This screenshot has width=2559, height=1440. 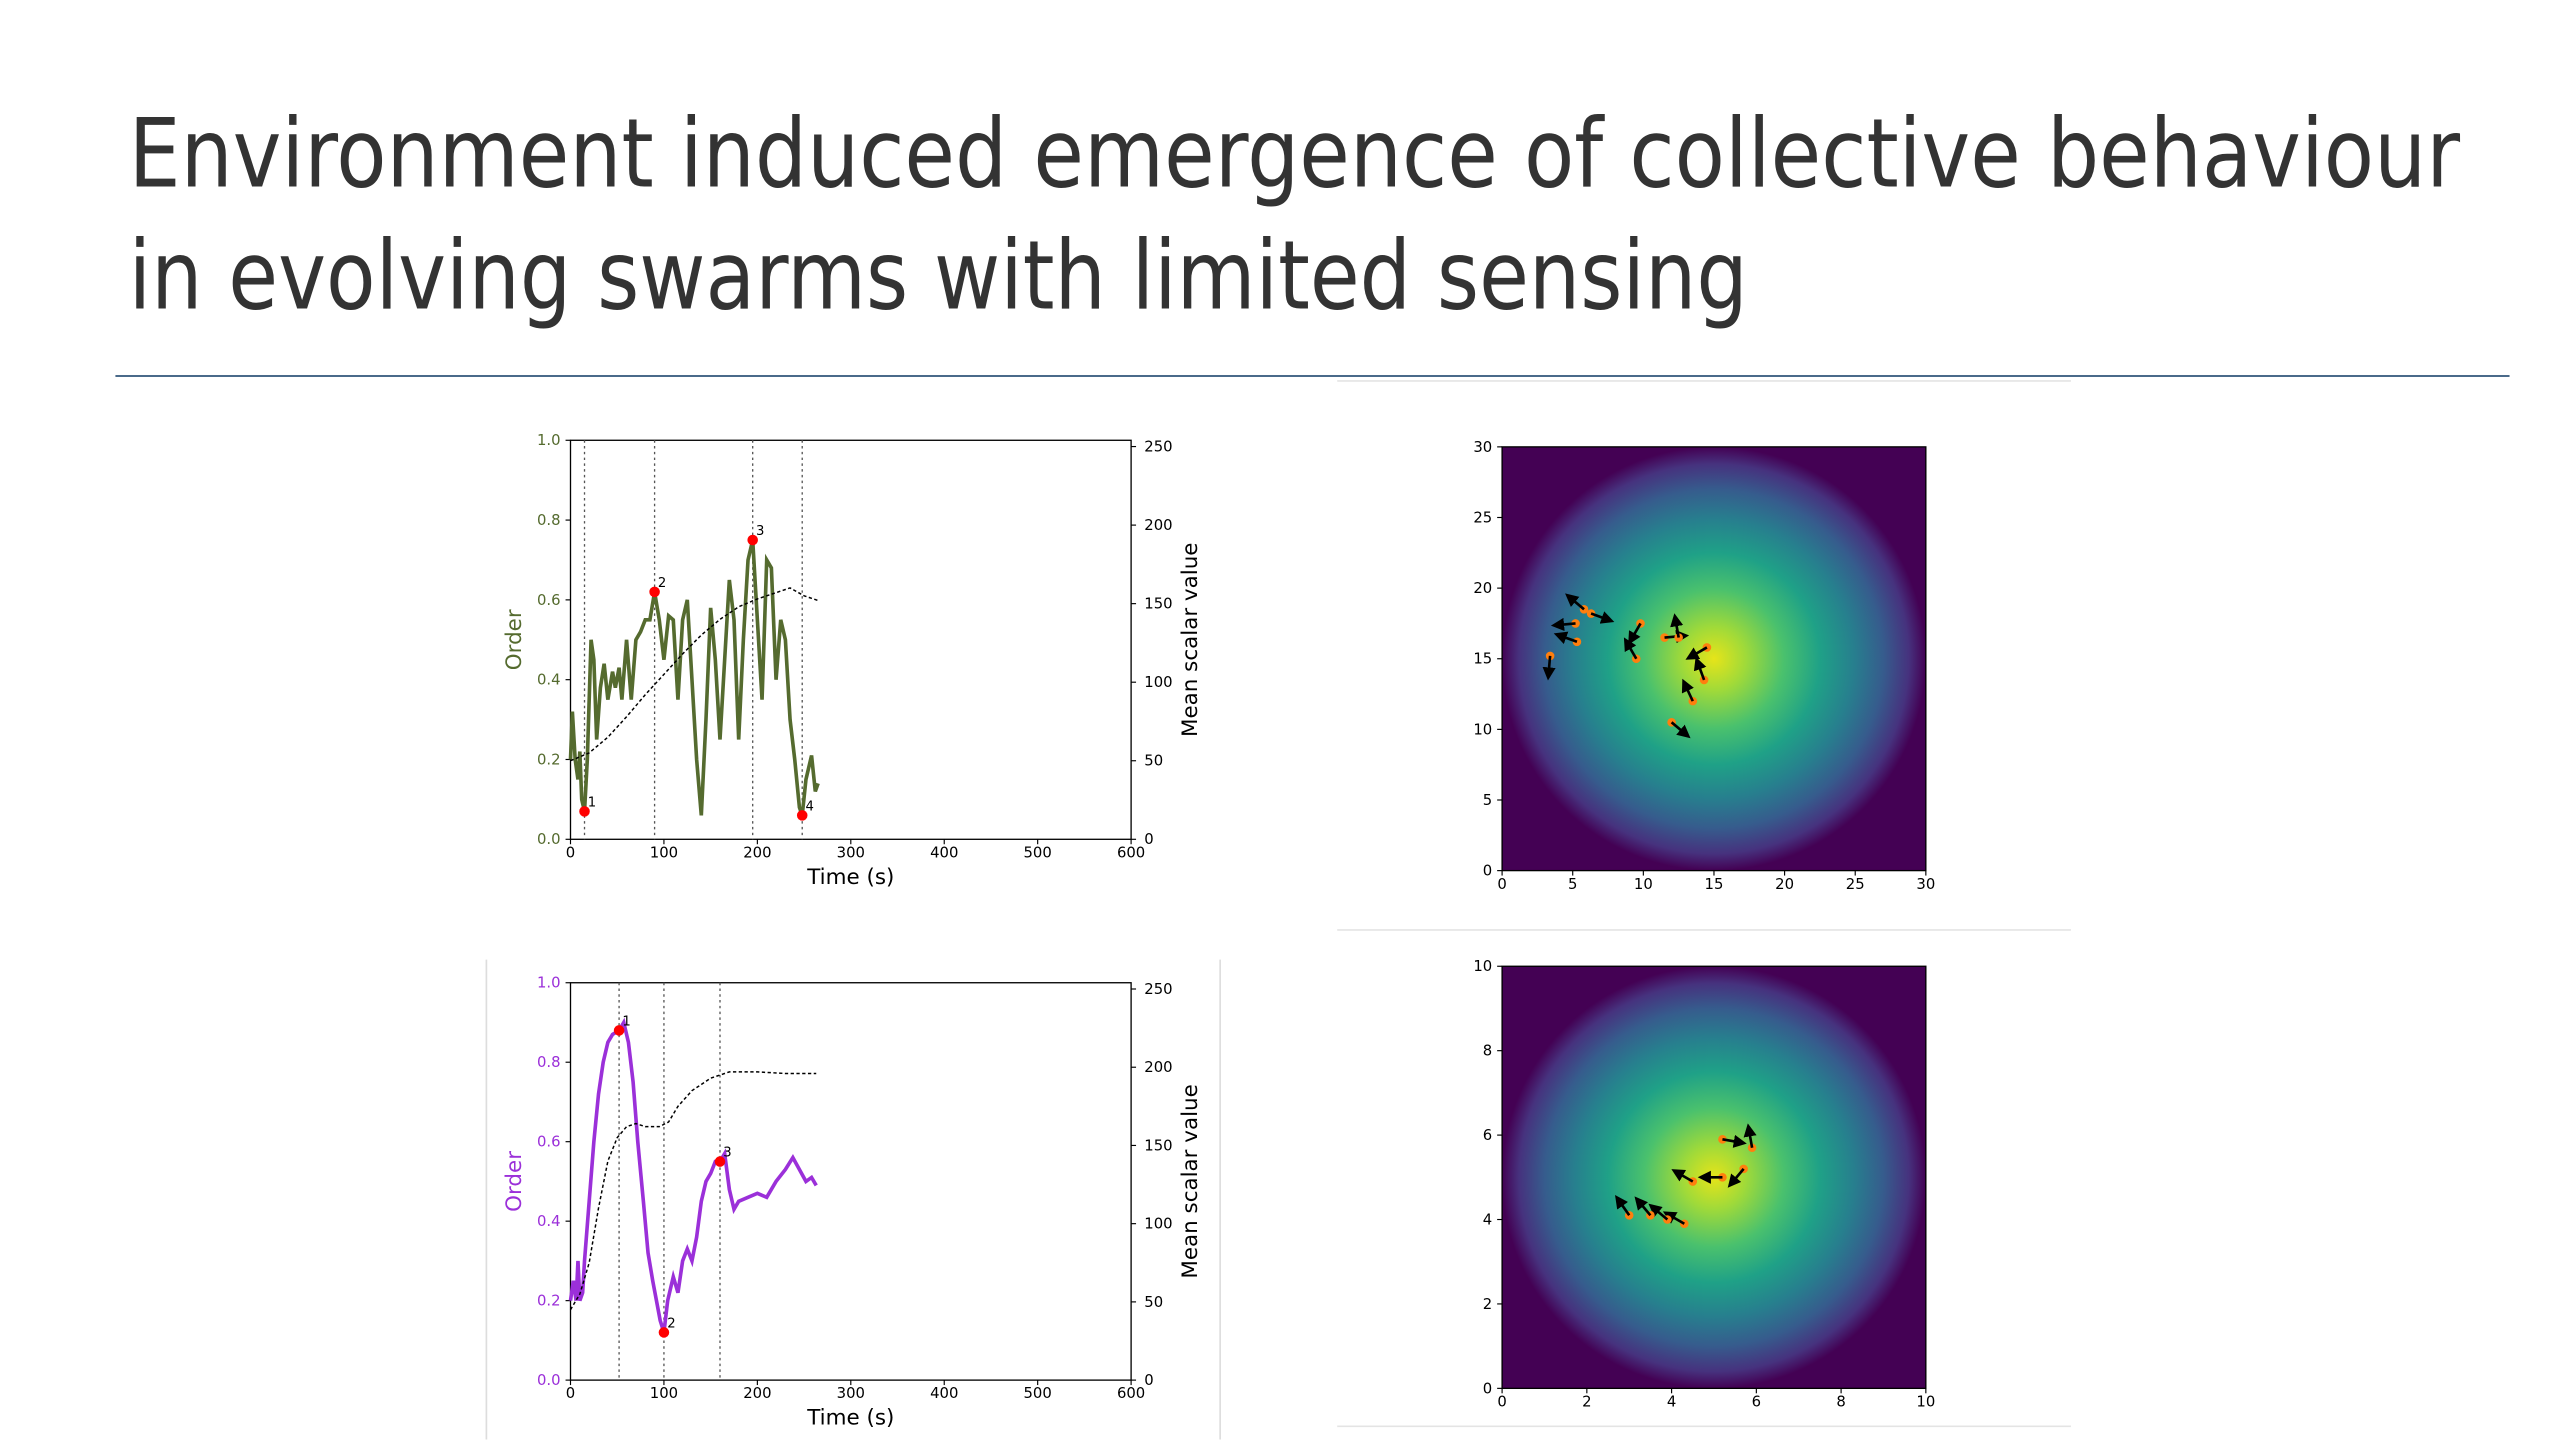 What do you see at coordinates (1487, 1051) in the screenshot?
I see `y-tick-label: 8` at bounding box center [1487, 1051].